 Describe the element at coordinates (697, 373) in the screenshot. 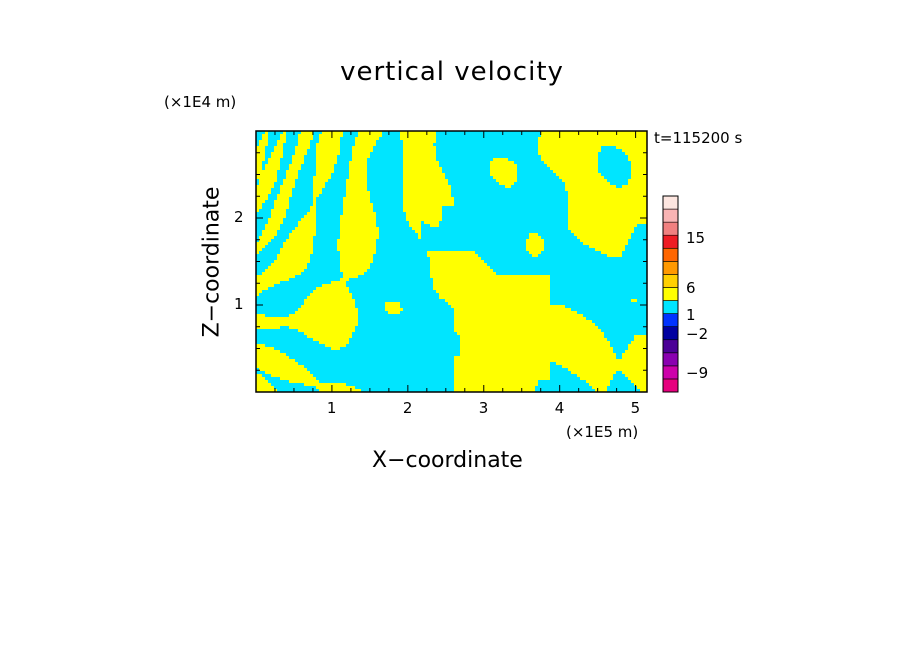

I see `colorbar-label: −9` at that location.